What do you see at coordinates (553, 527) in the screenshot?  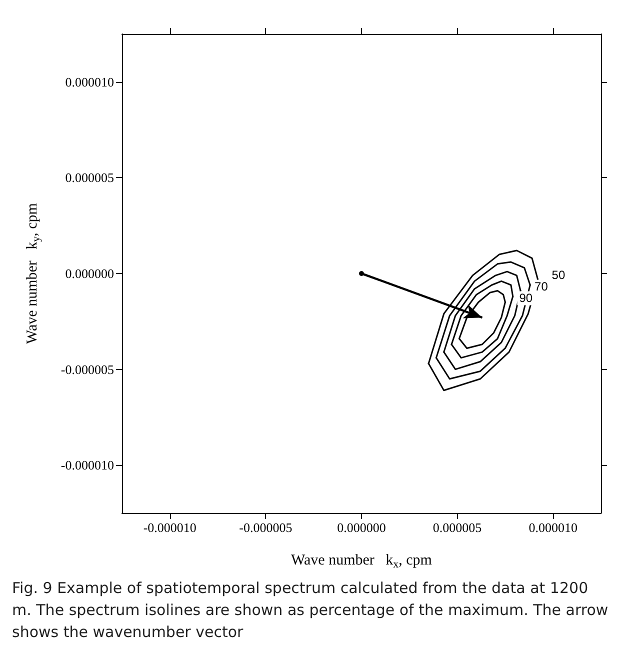 I see `x-tick-label: 0.000010` at bounding box center [553, 527].